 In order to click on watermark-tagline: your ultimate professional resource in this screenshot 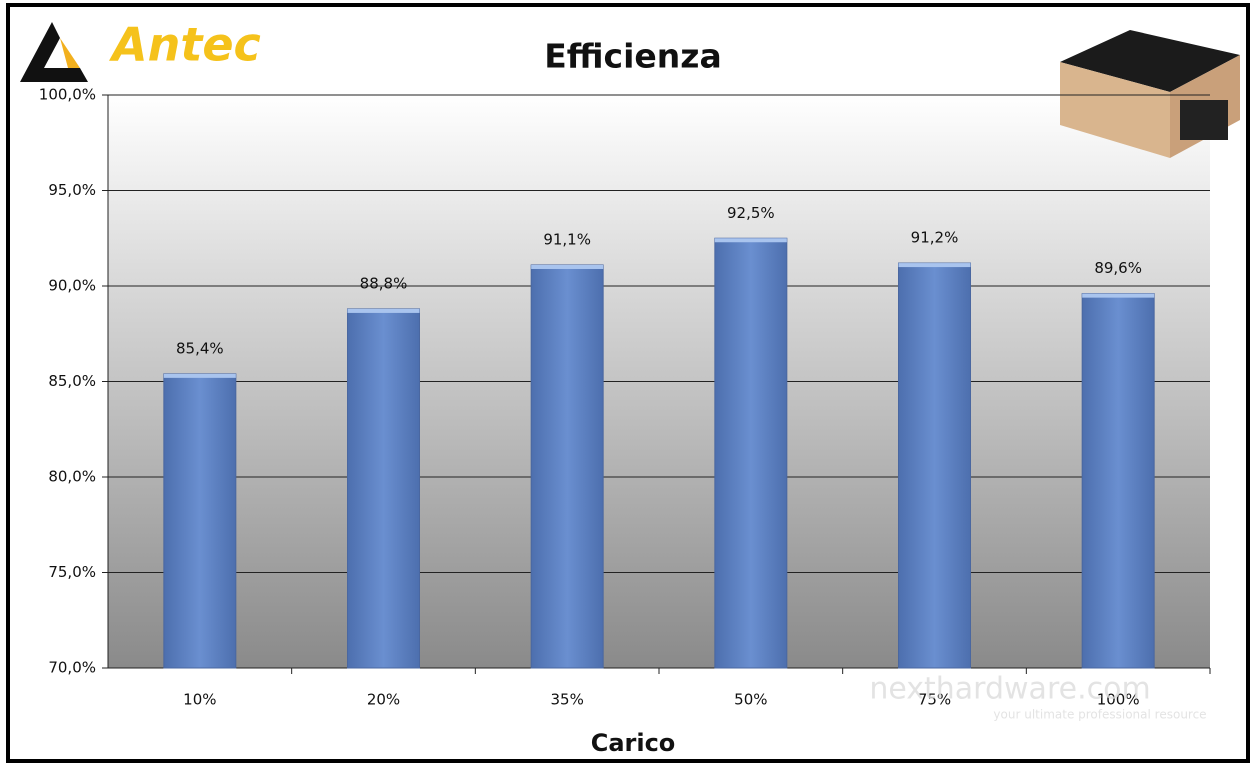, I will do `click(1099, 715)`.